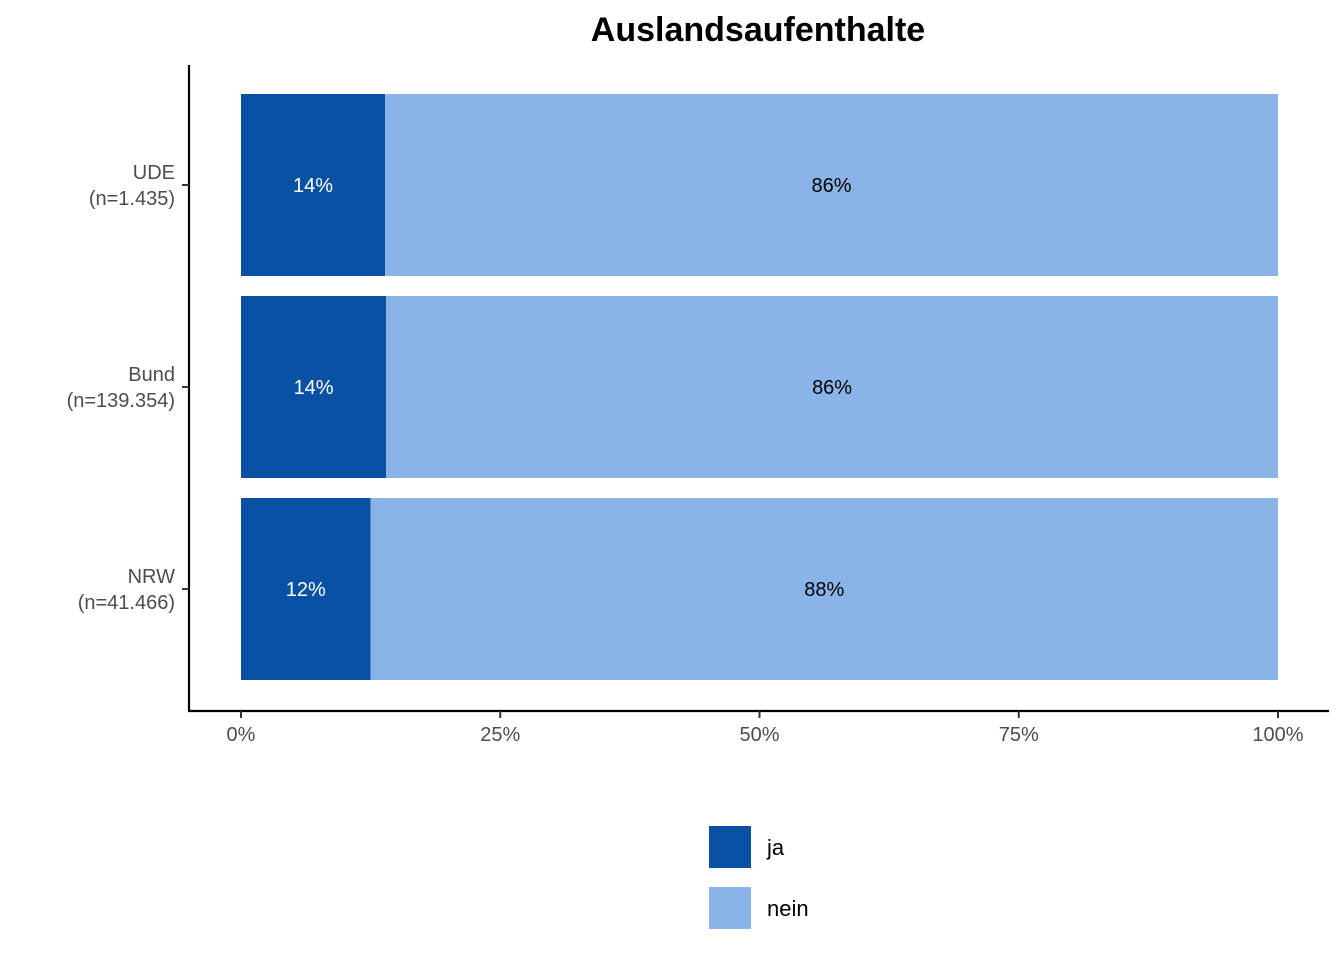  What do you see at coordinates (730, 908) in the screenshot?
I see `legend-swatch-nein` at bounding box center [730, 908].